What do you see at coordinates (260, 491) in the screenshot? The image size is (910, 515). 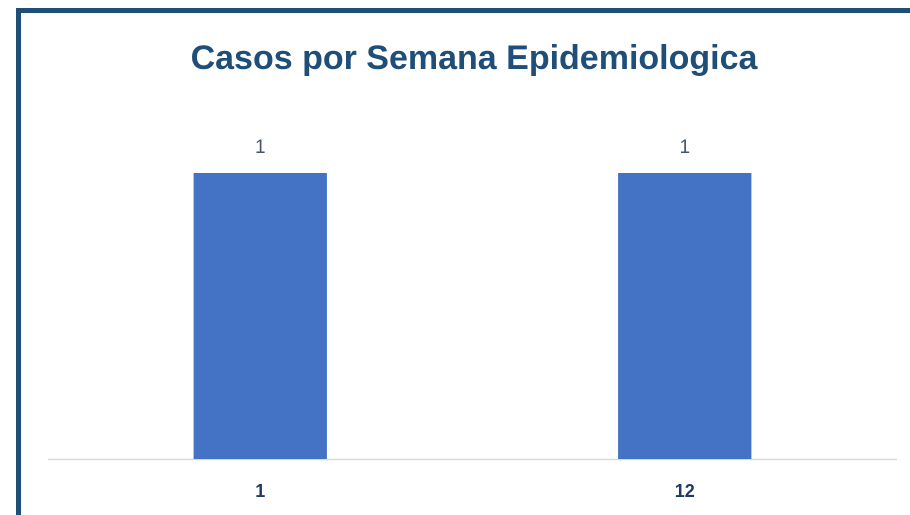 I see `x-tick-label: 1` at bounding box center [260, 491].